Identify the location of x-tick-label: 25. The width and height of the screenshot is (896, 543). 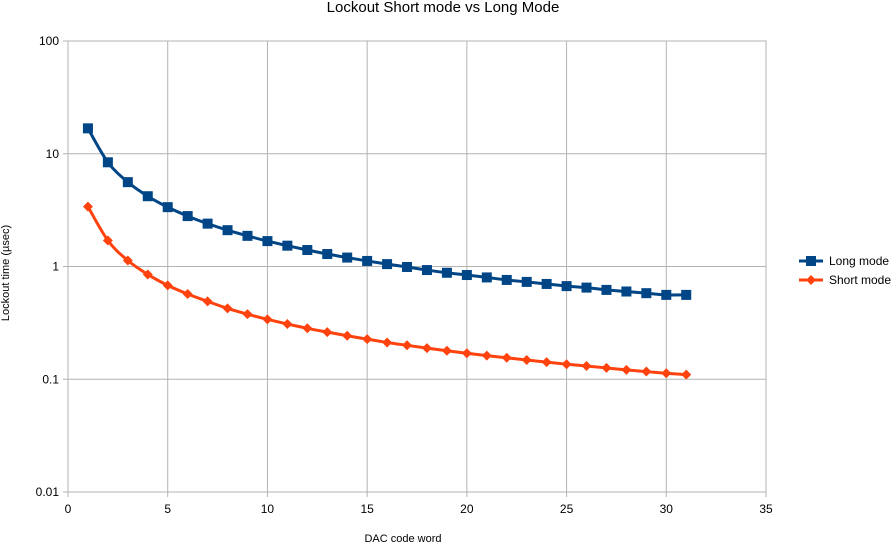
(567, 509).